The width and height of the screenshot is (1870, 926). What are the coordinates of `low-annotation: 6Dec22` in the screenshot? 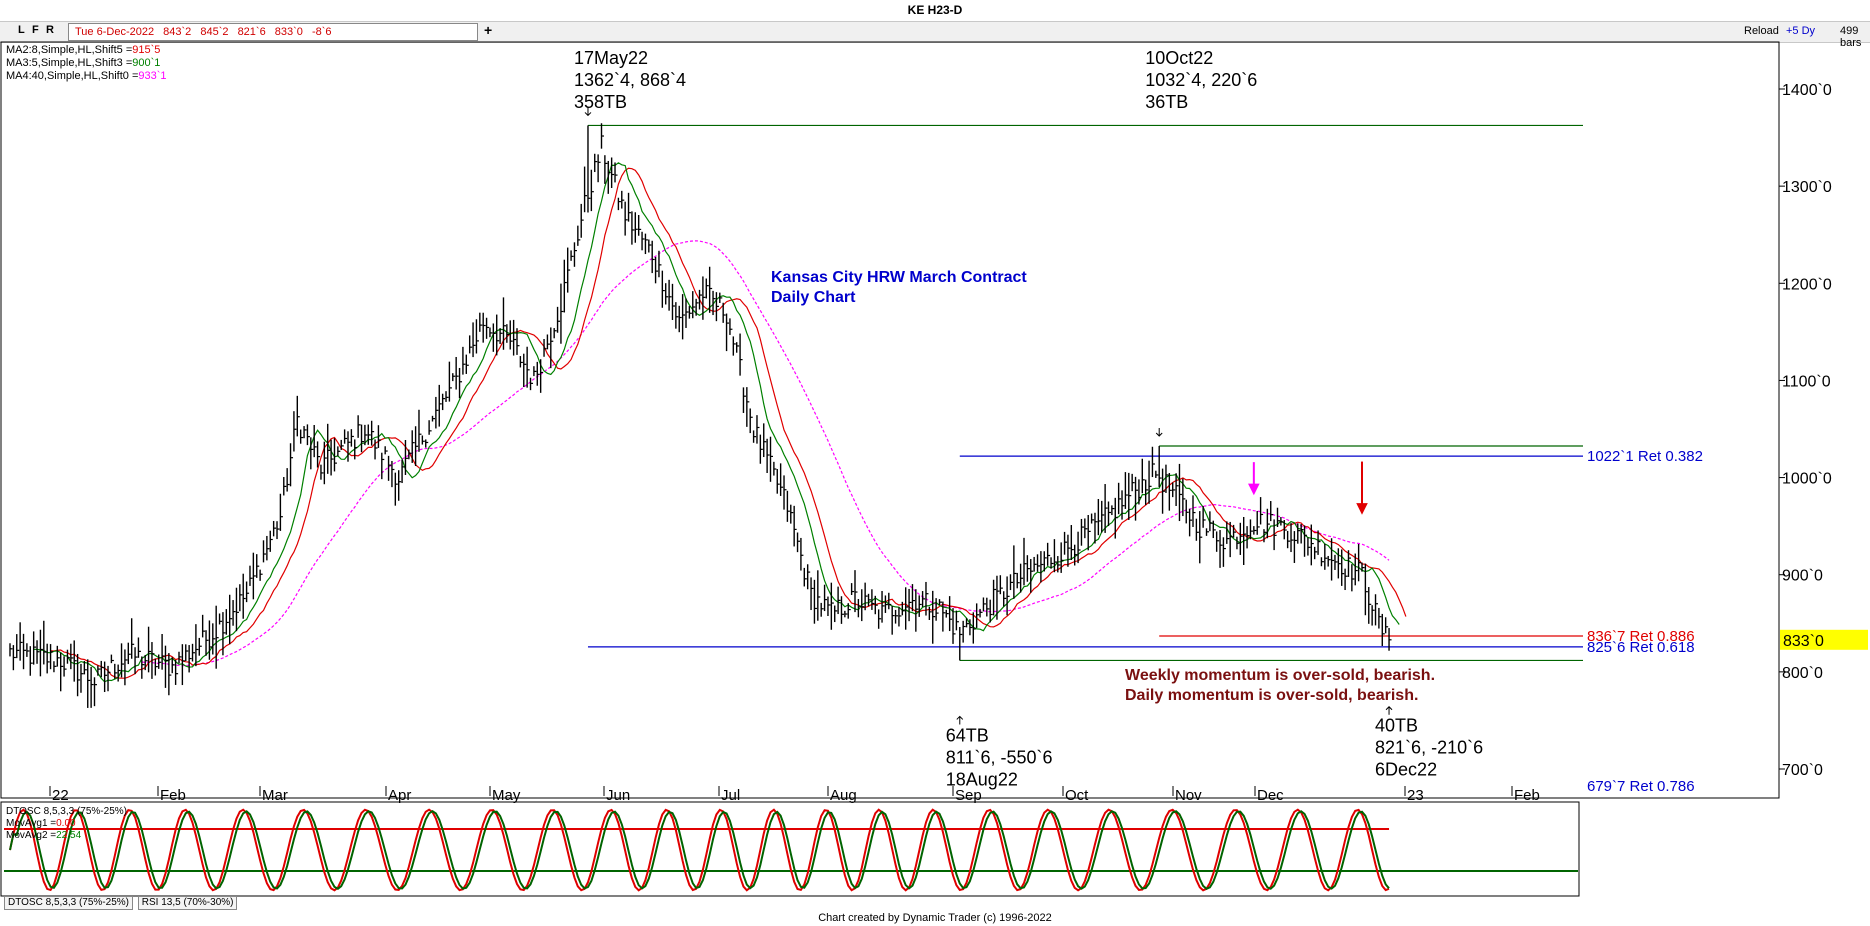 It's located at (1406, 770).